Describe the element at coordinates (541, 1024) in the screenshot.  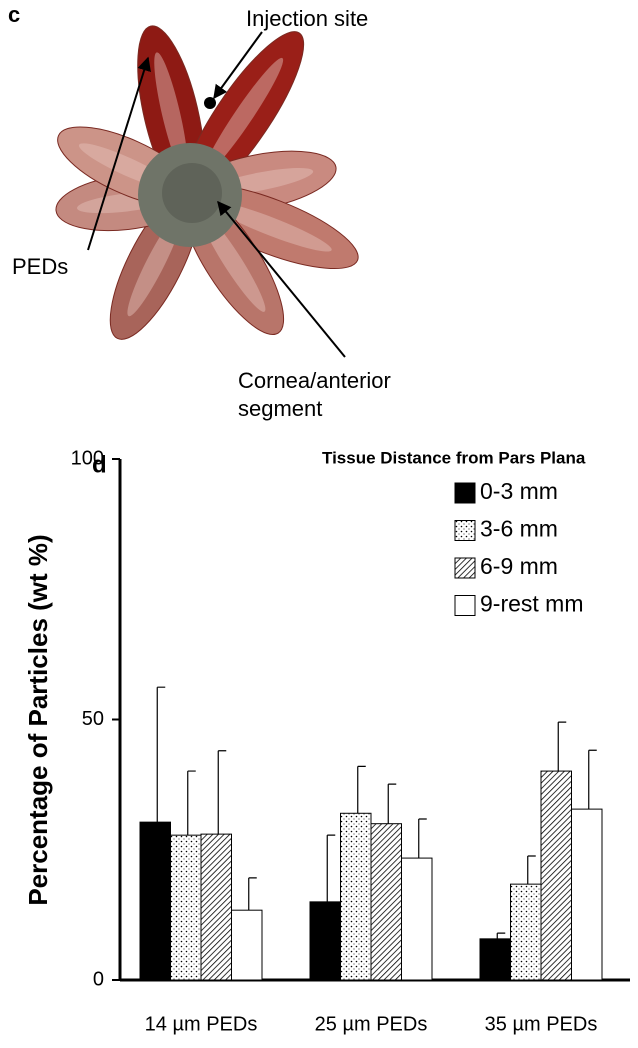
I see `x-tick-label: 35 µm PEDs` at that location.